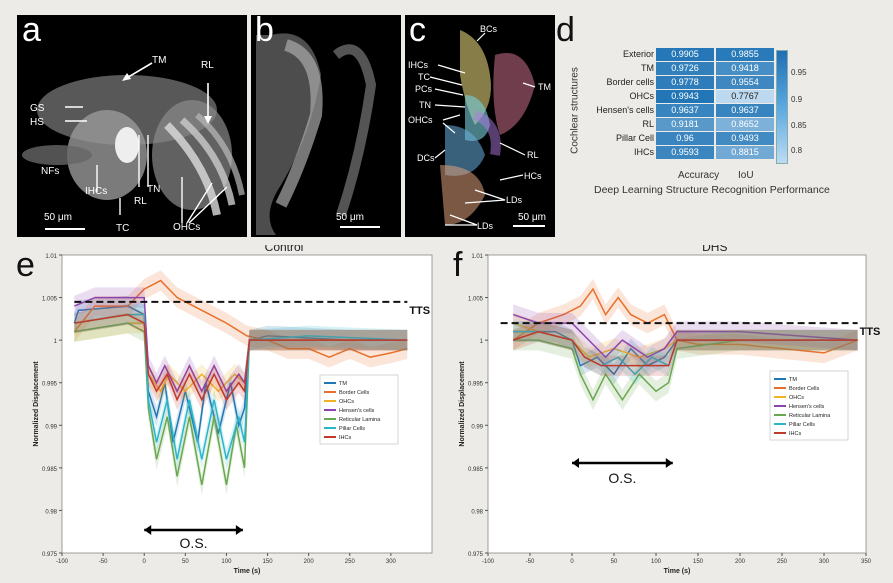 The image size is (893, 583). What do you see at coordinates (420, 120) in the screenshot?
I see `label-c-ohcs: OHCs` at bounding box center [420, 120].